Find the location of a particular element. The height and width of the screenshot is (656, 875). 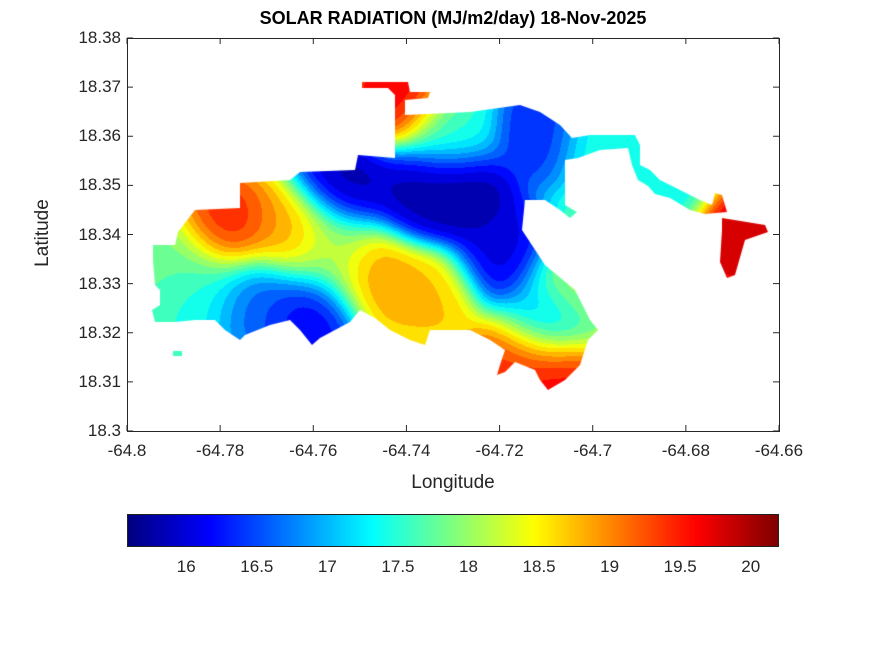

colorbar-tick-label: 17 is located at coordinates (327, 566).